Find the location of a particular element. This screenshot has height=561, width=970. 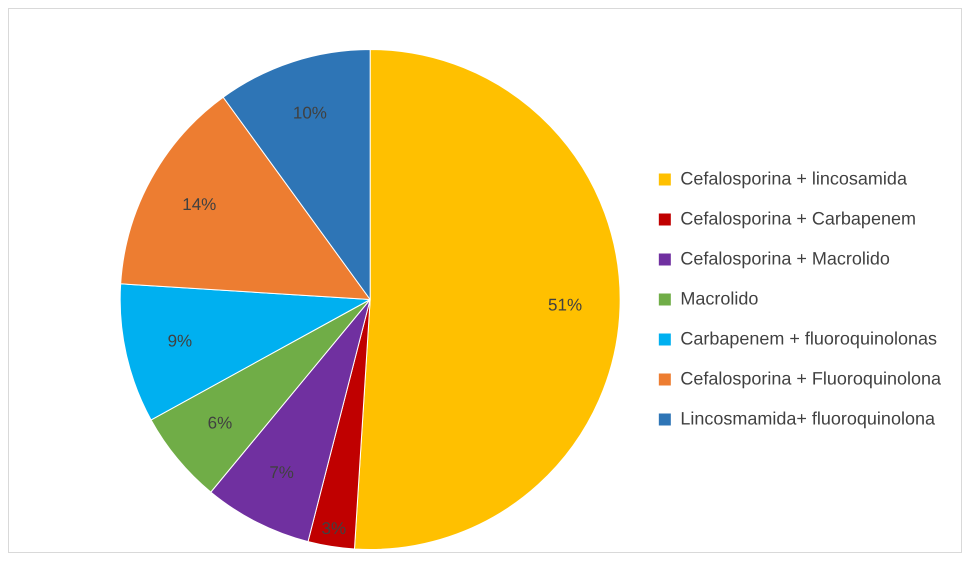

data-label: 51% is located at coordinates (565, 304).